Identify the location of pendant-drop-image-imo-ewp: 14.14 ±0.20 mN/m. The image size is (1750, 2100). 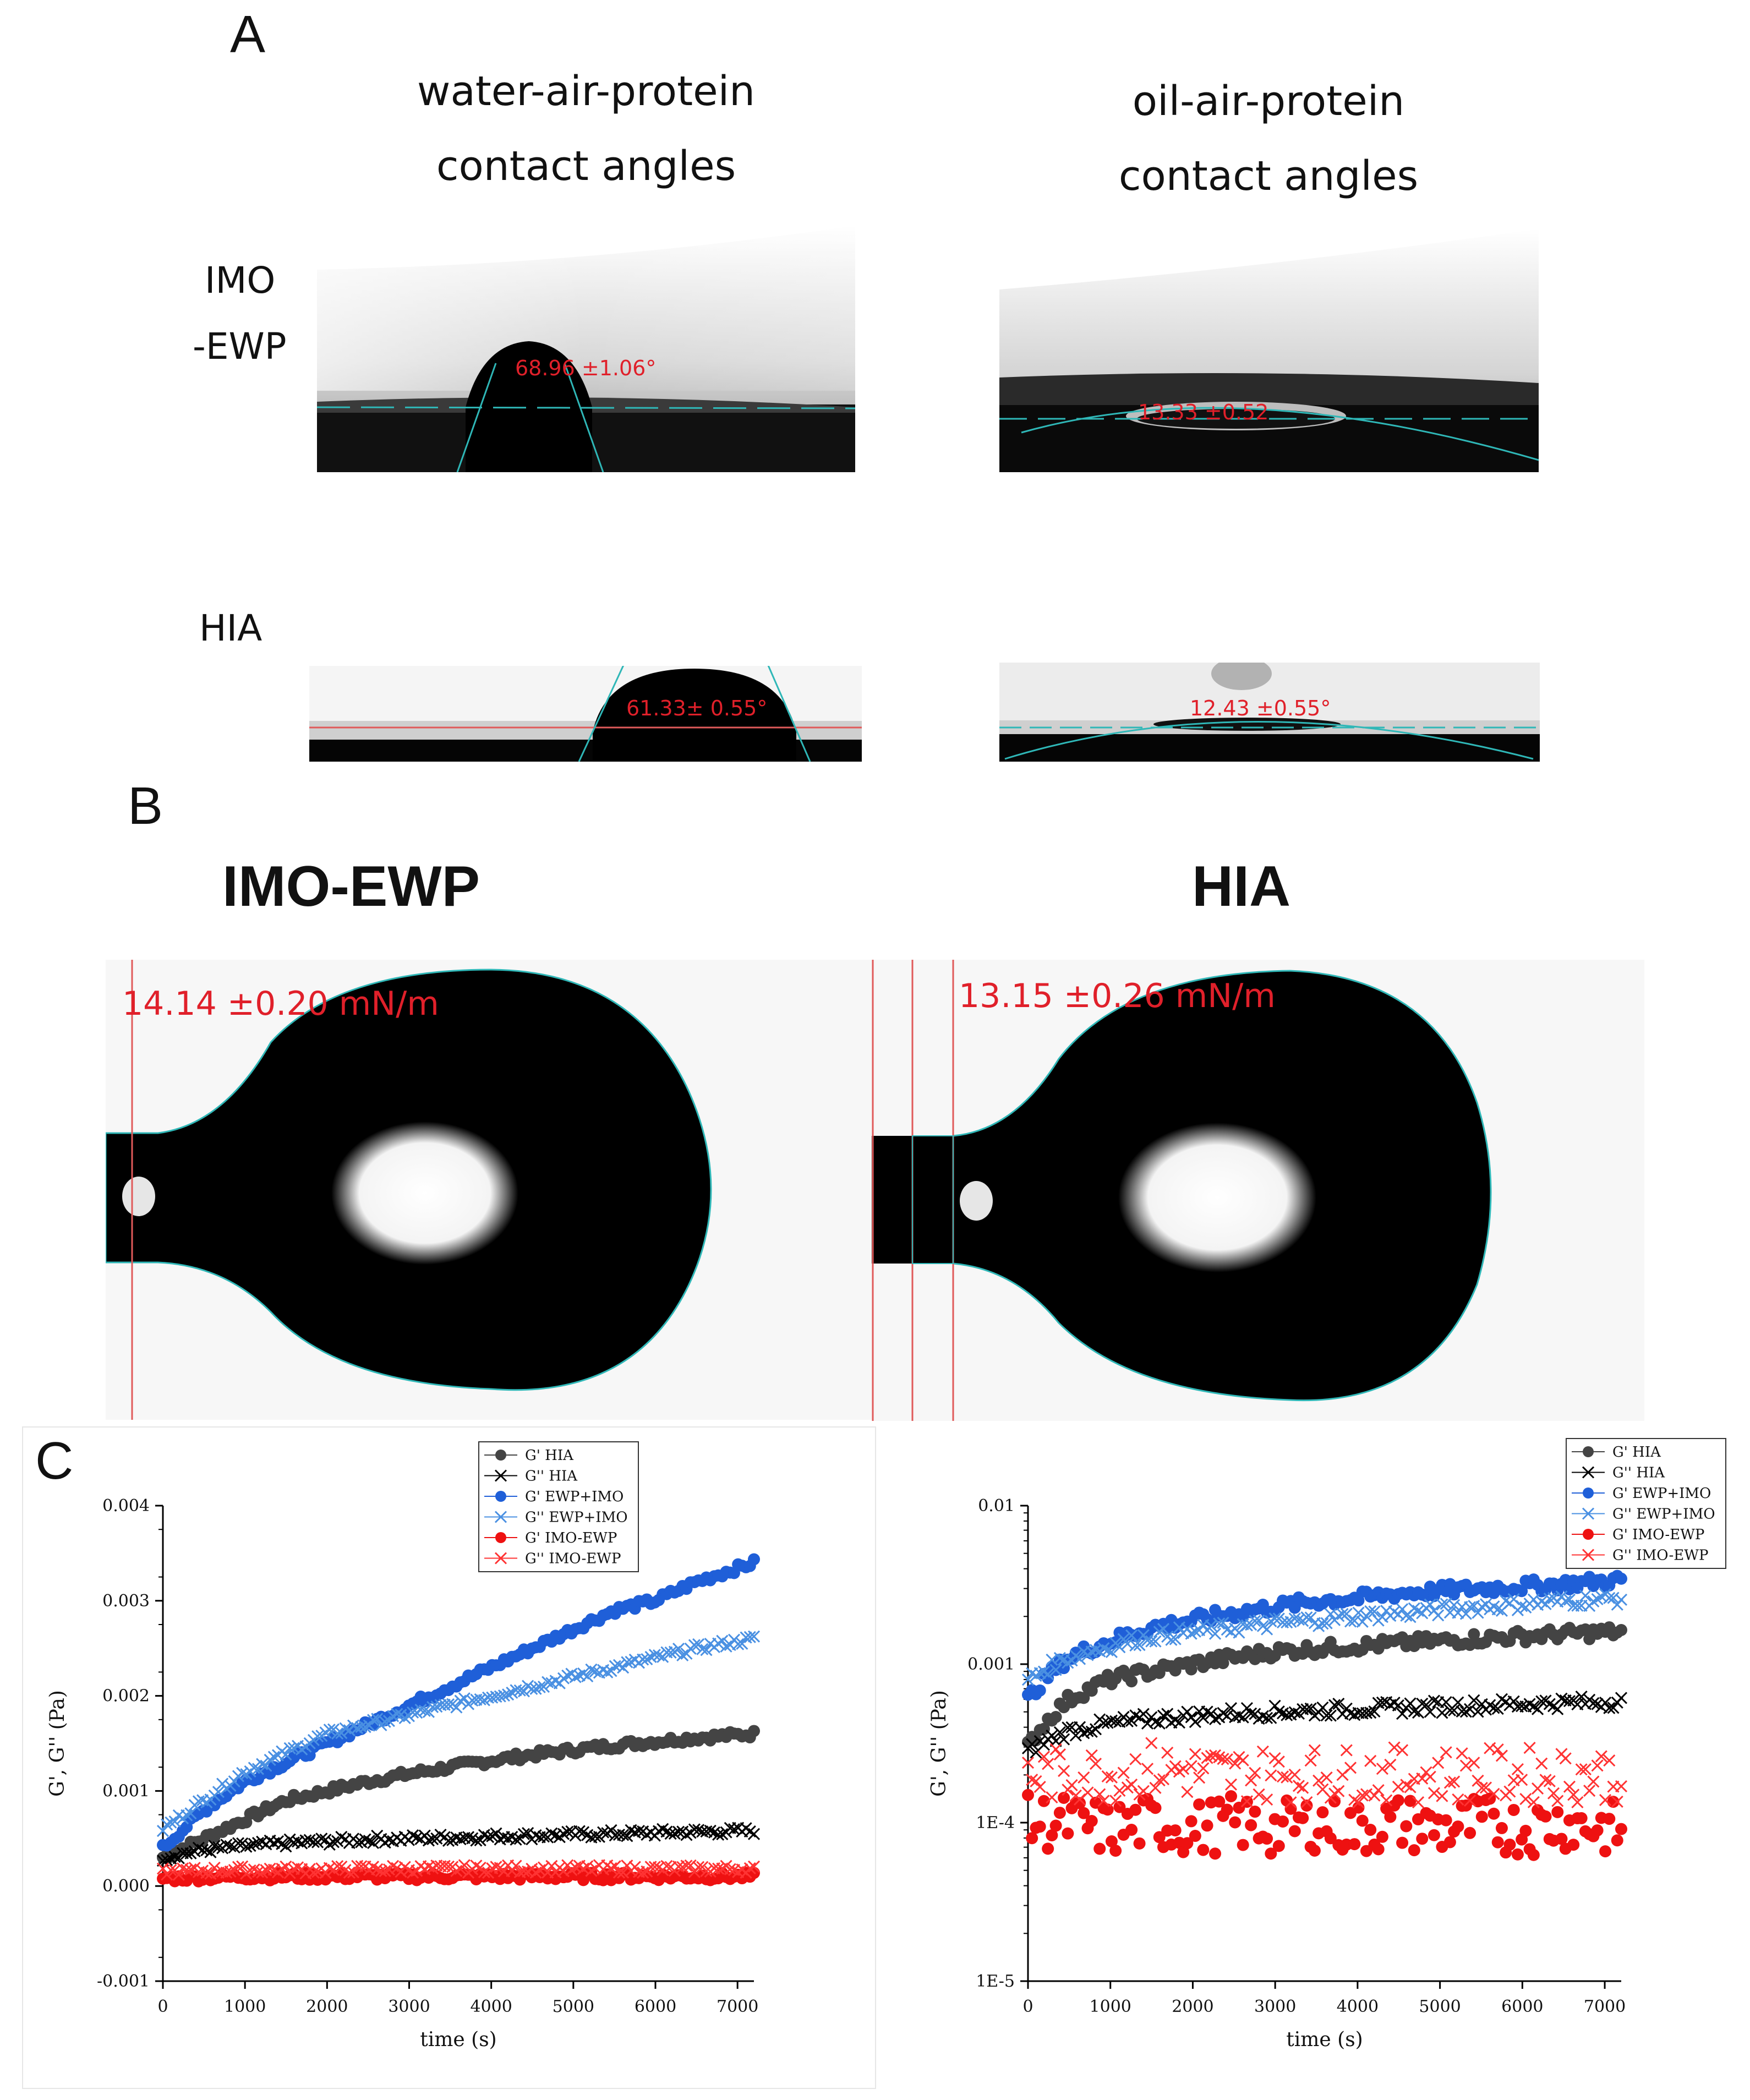
(490, 1190).